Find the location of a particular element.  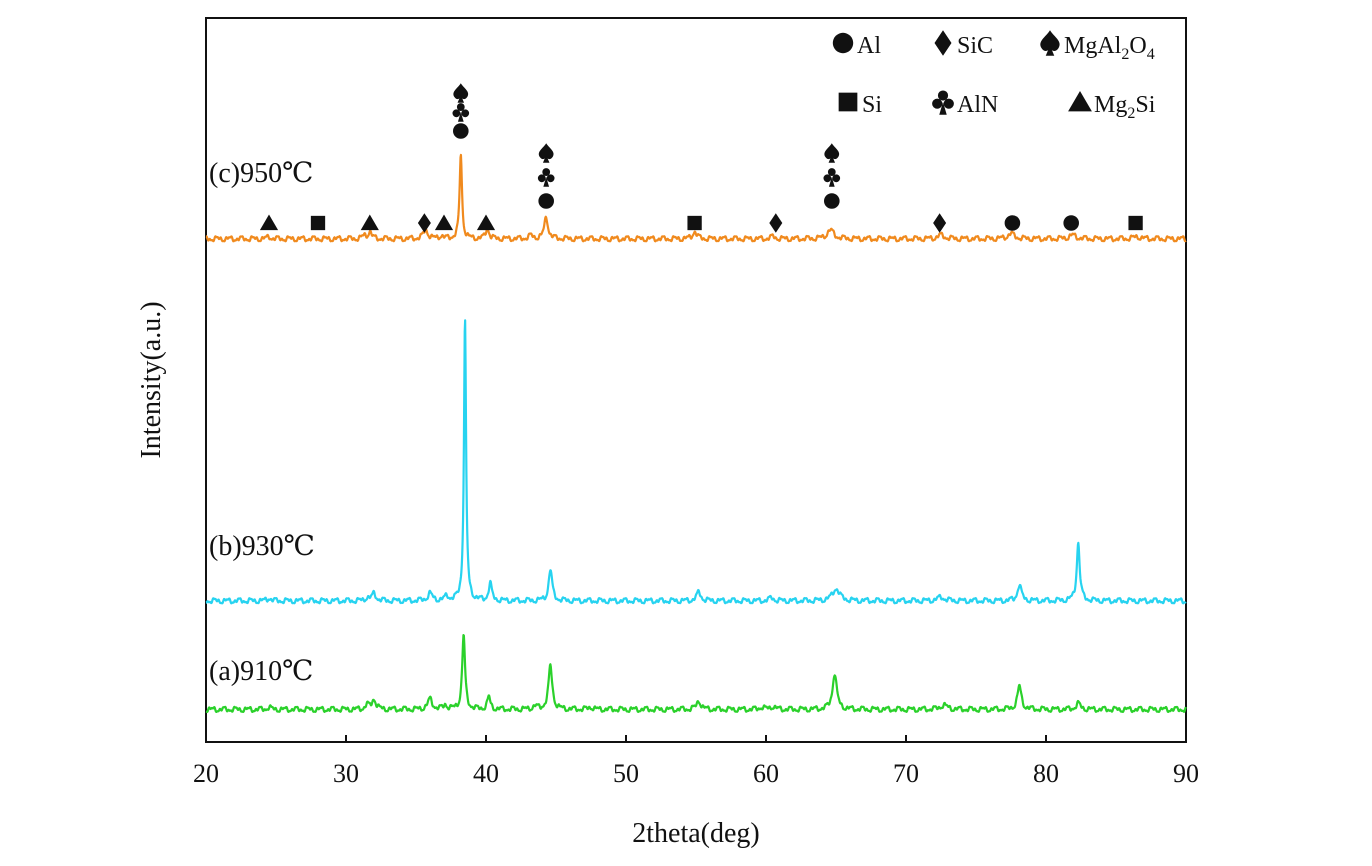

legend-item: Al is located at coordinates (856, 45).